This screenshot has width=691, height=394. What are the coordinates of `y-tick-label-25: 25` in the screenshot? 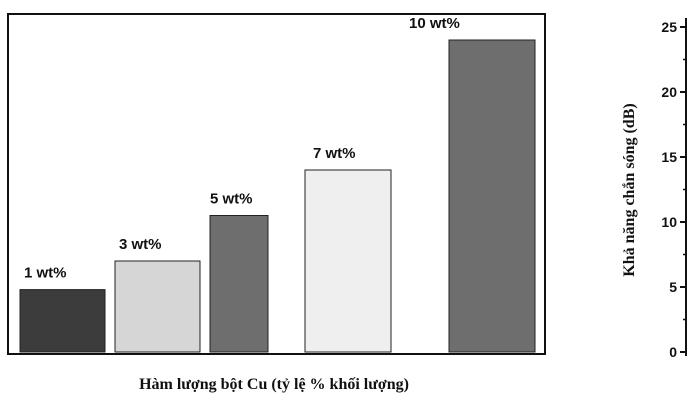 It's located at (669, 27).